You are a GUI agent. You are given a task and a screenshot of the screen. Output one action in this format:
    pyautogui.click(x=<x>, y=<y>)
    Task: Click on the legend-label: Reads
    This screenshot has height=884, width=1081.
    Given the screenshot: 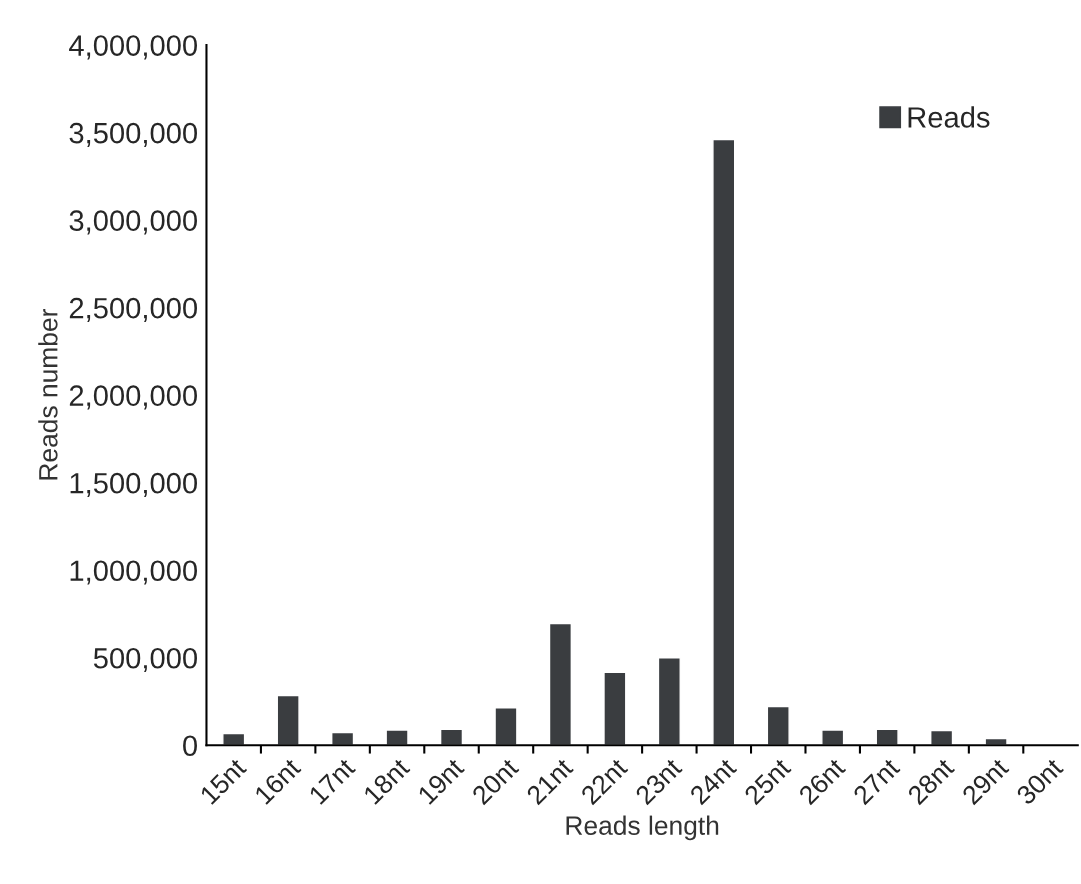 What is the action you would take?
    pyautogui.click(x=949, y=117)
    